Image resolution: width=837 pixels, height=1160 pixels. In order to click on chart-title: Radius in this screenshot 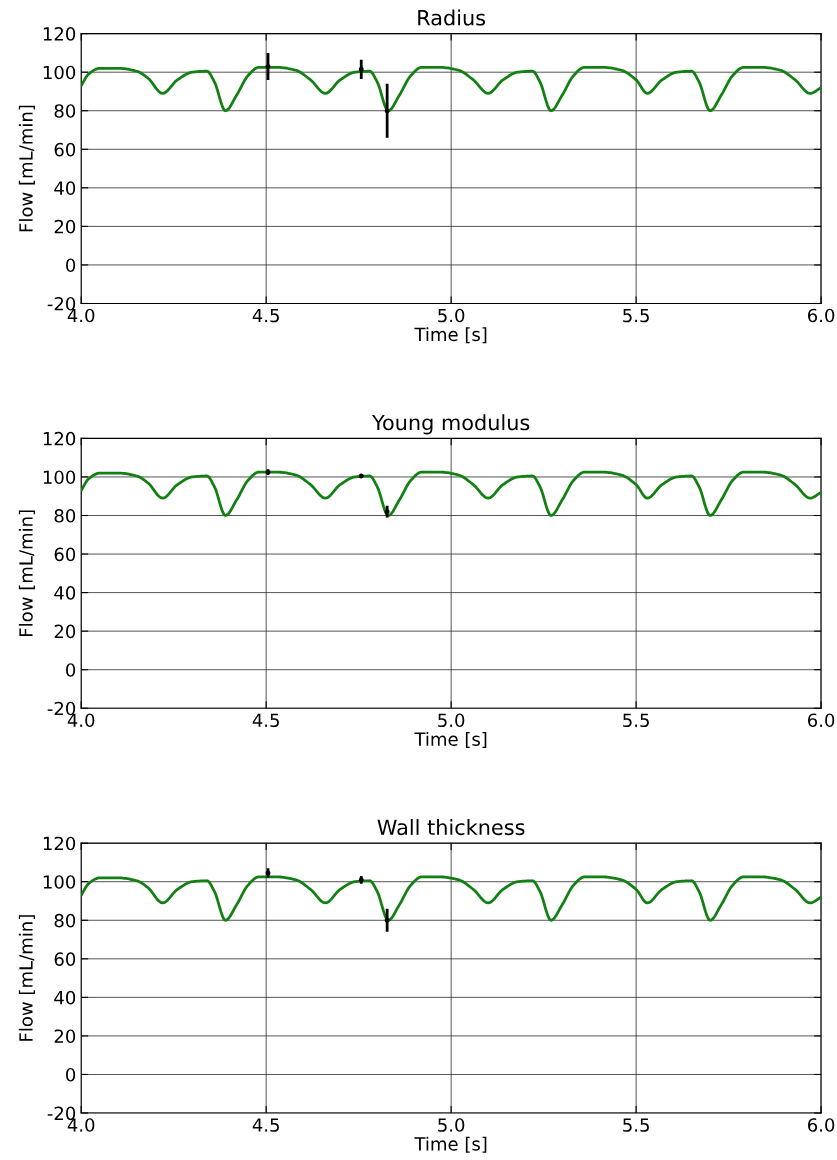, I will do `click(452, 17)`.